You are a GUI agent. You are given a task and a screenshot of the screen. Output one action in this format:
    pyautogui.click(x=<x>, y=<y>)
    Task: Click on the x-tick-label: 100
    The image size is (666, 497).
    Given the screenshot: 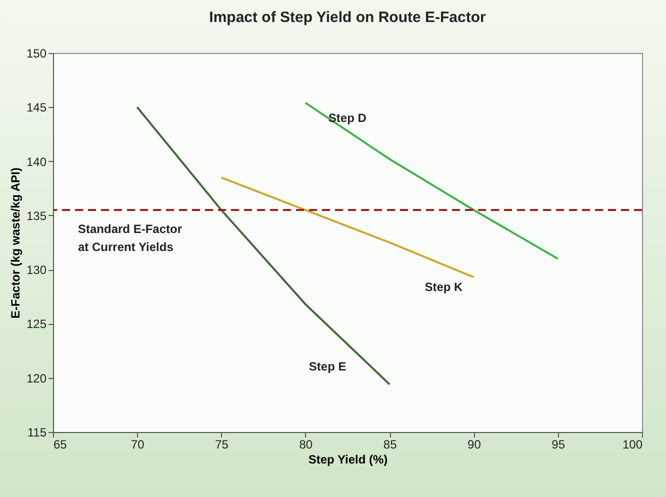 What is the action you would take?
    pyautogui.click(x=632, y=445)
    